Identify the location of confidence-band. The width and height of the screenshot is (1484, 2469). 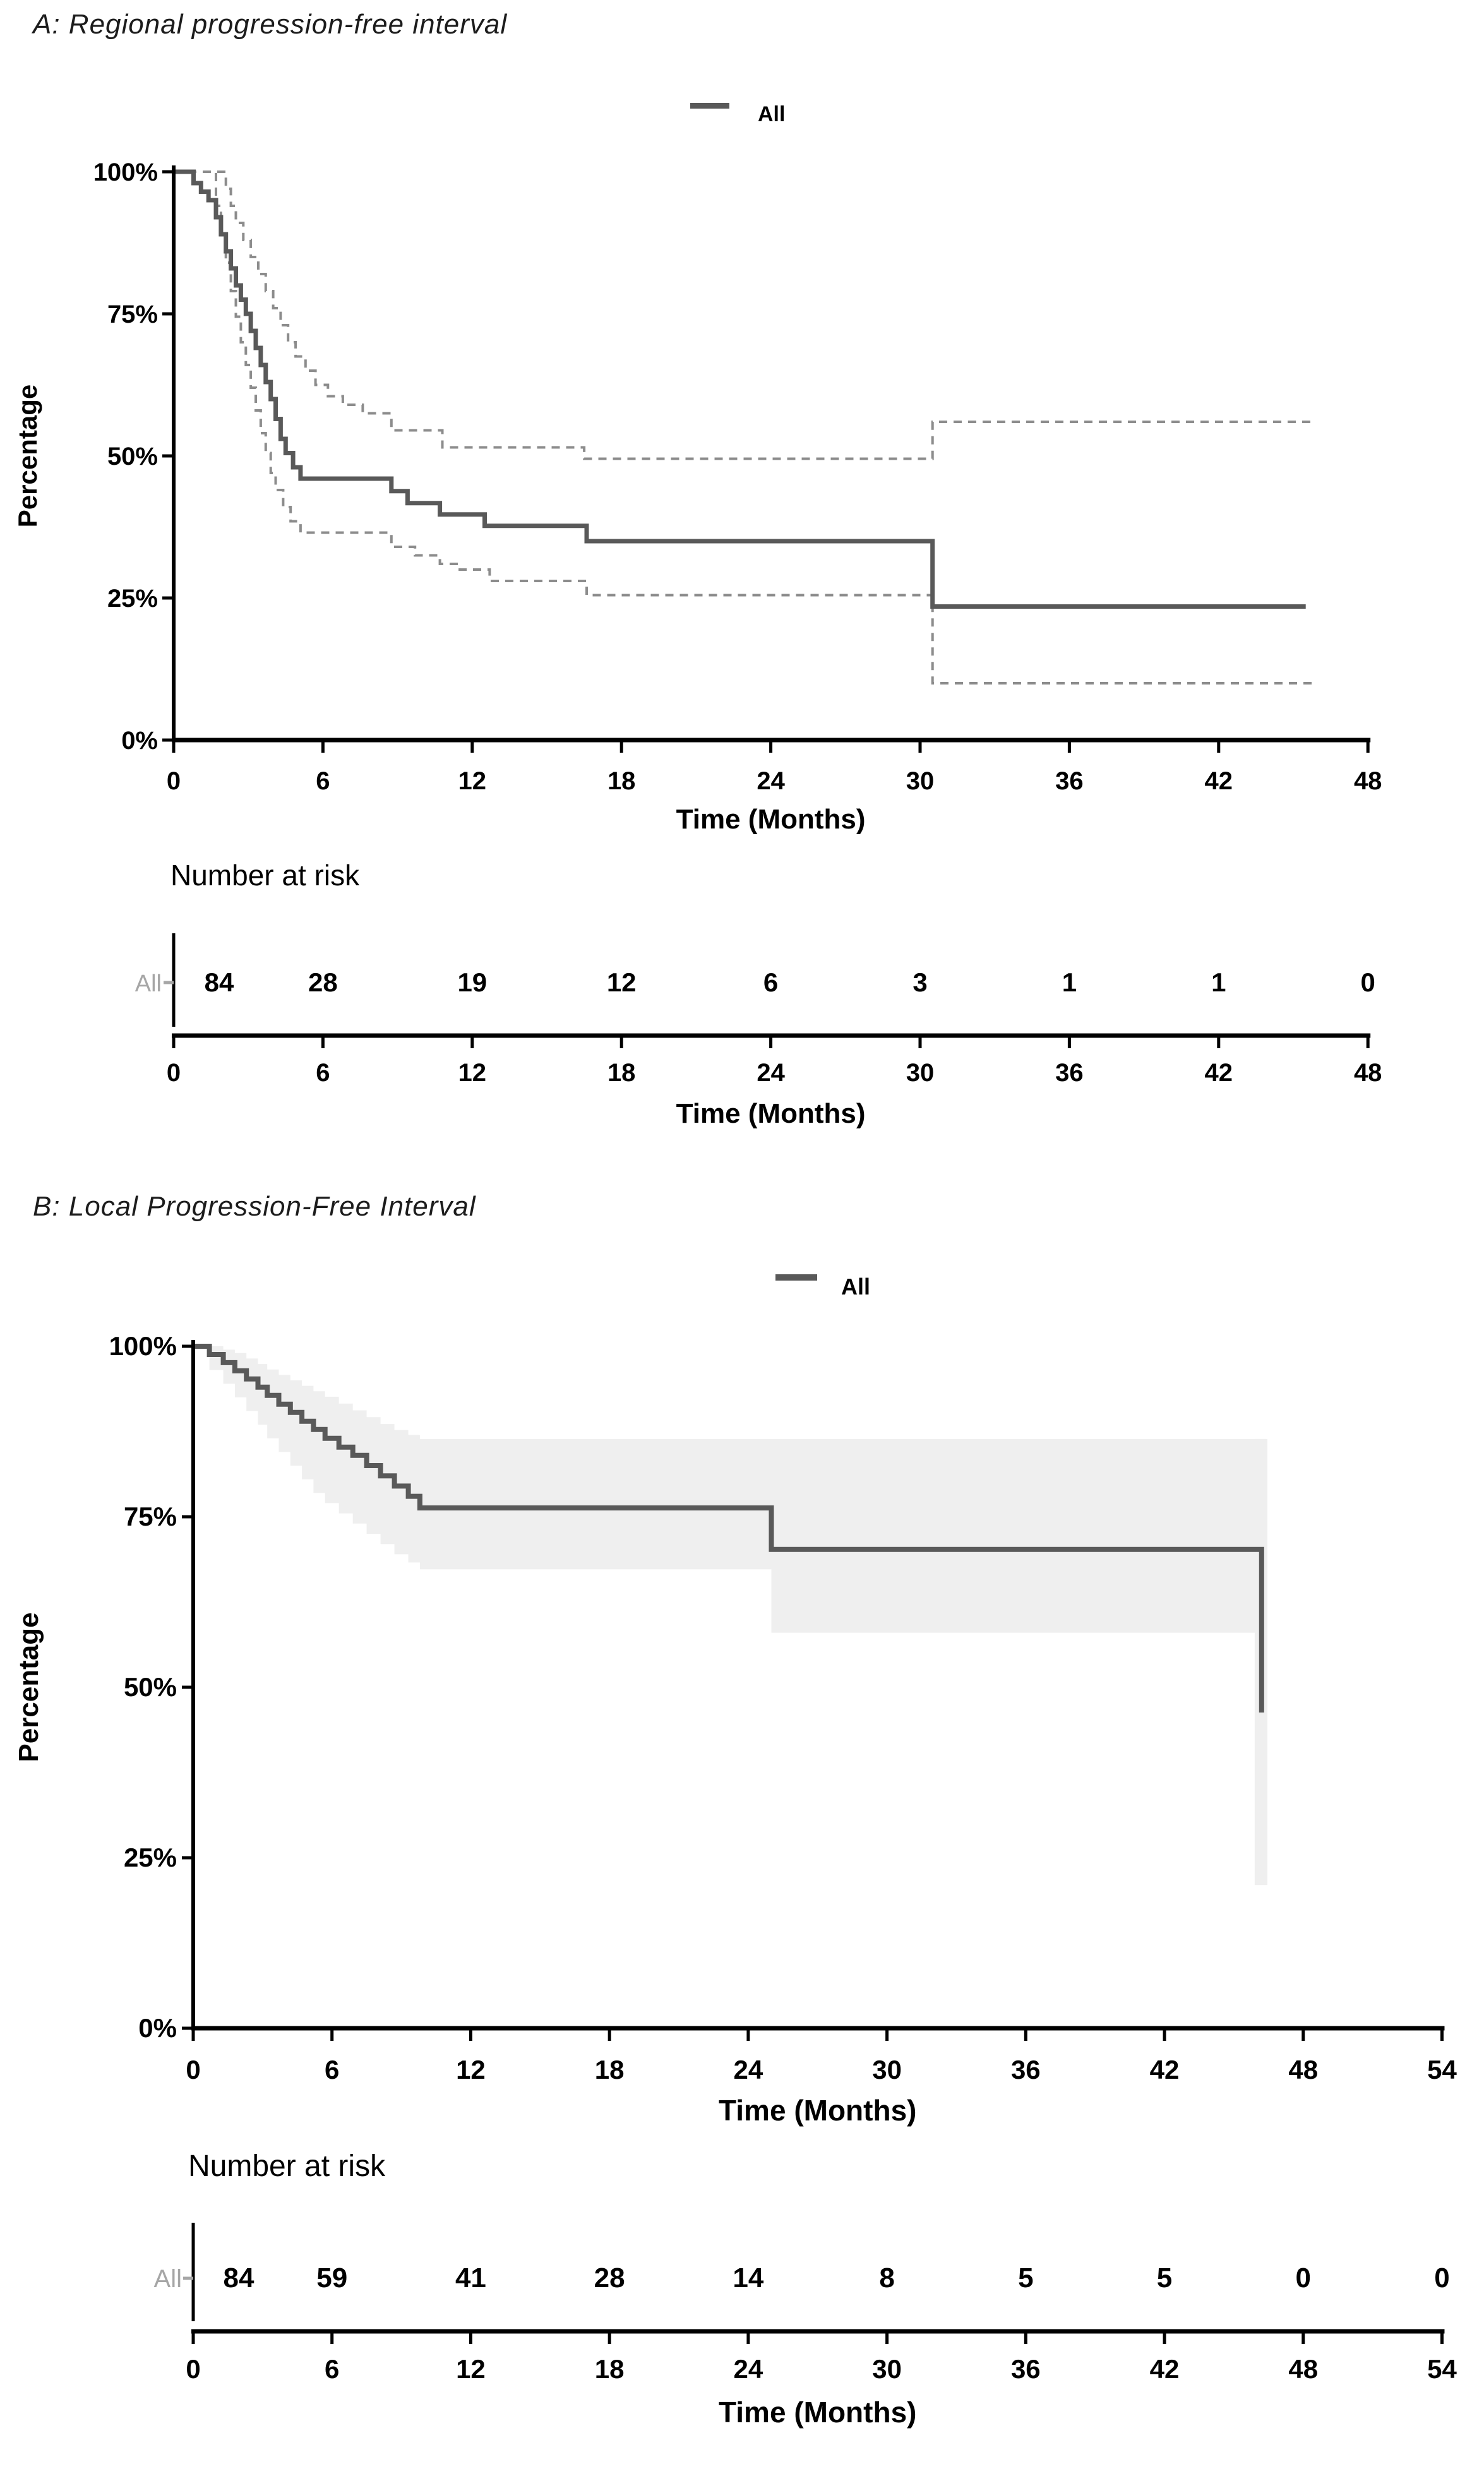
(730, 1489).